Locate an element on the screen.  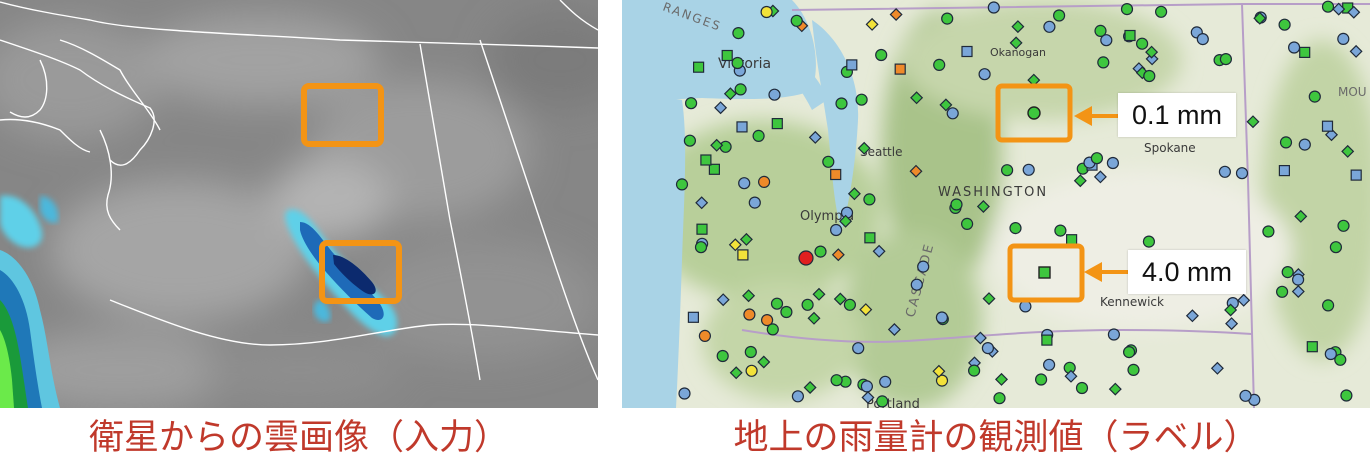
label-spokane: Spokane is located at coordinates (1170, 148).